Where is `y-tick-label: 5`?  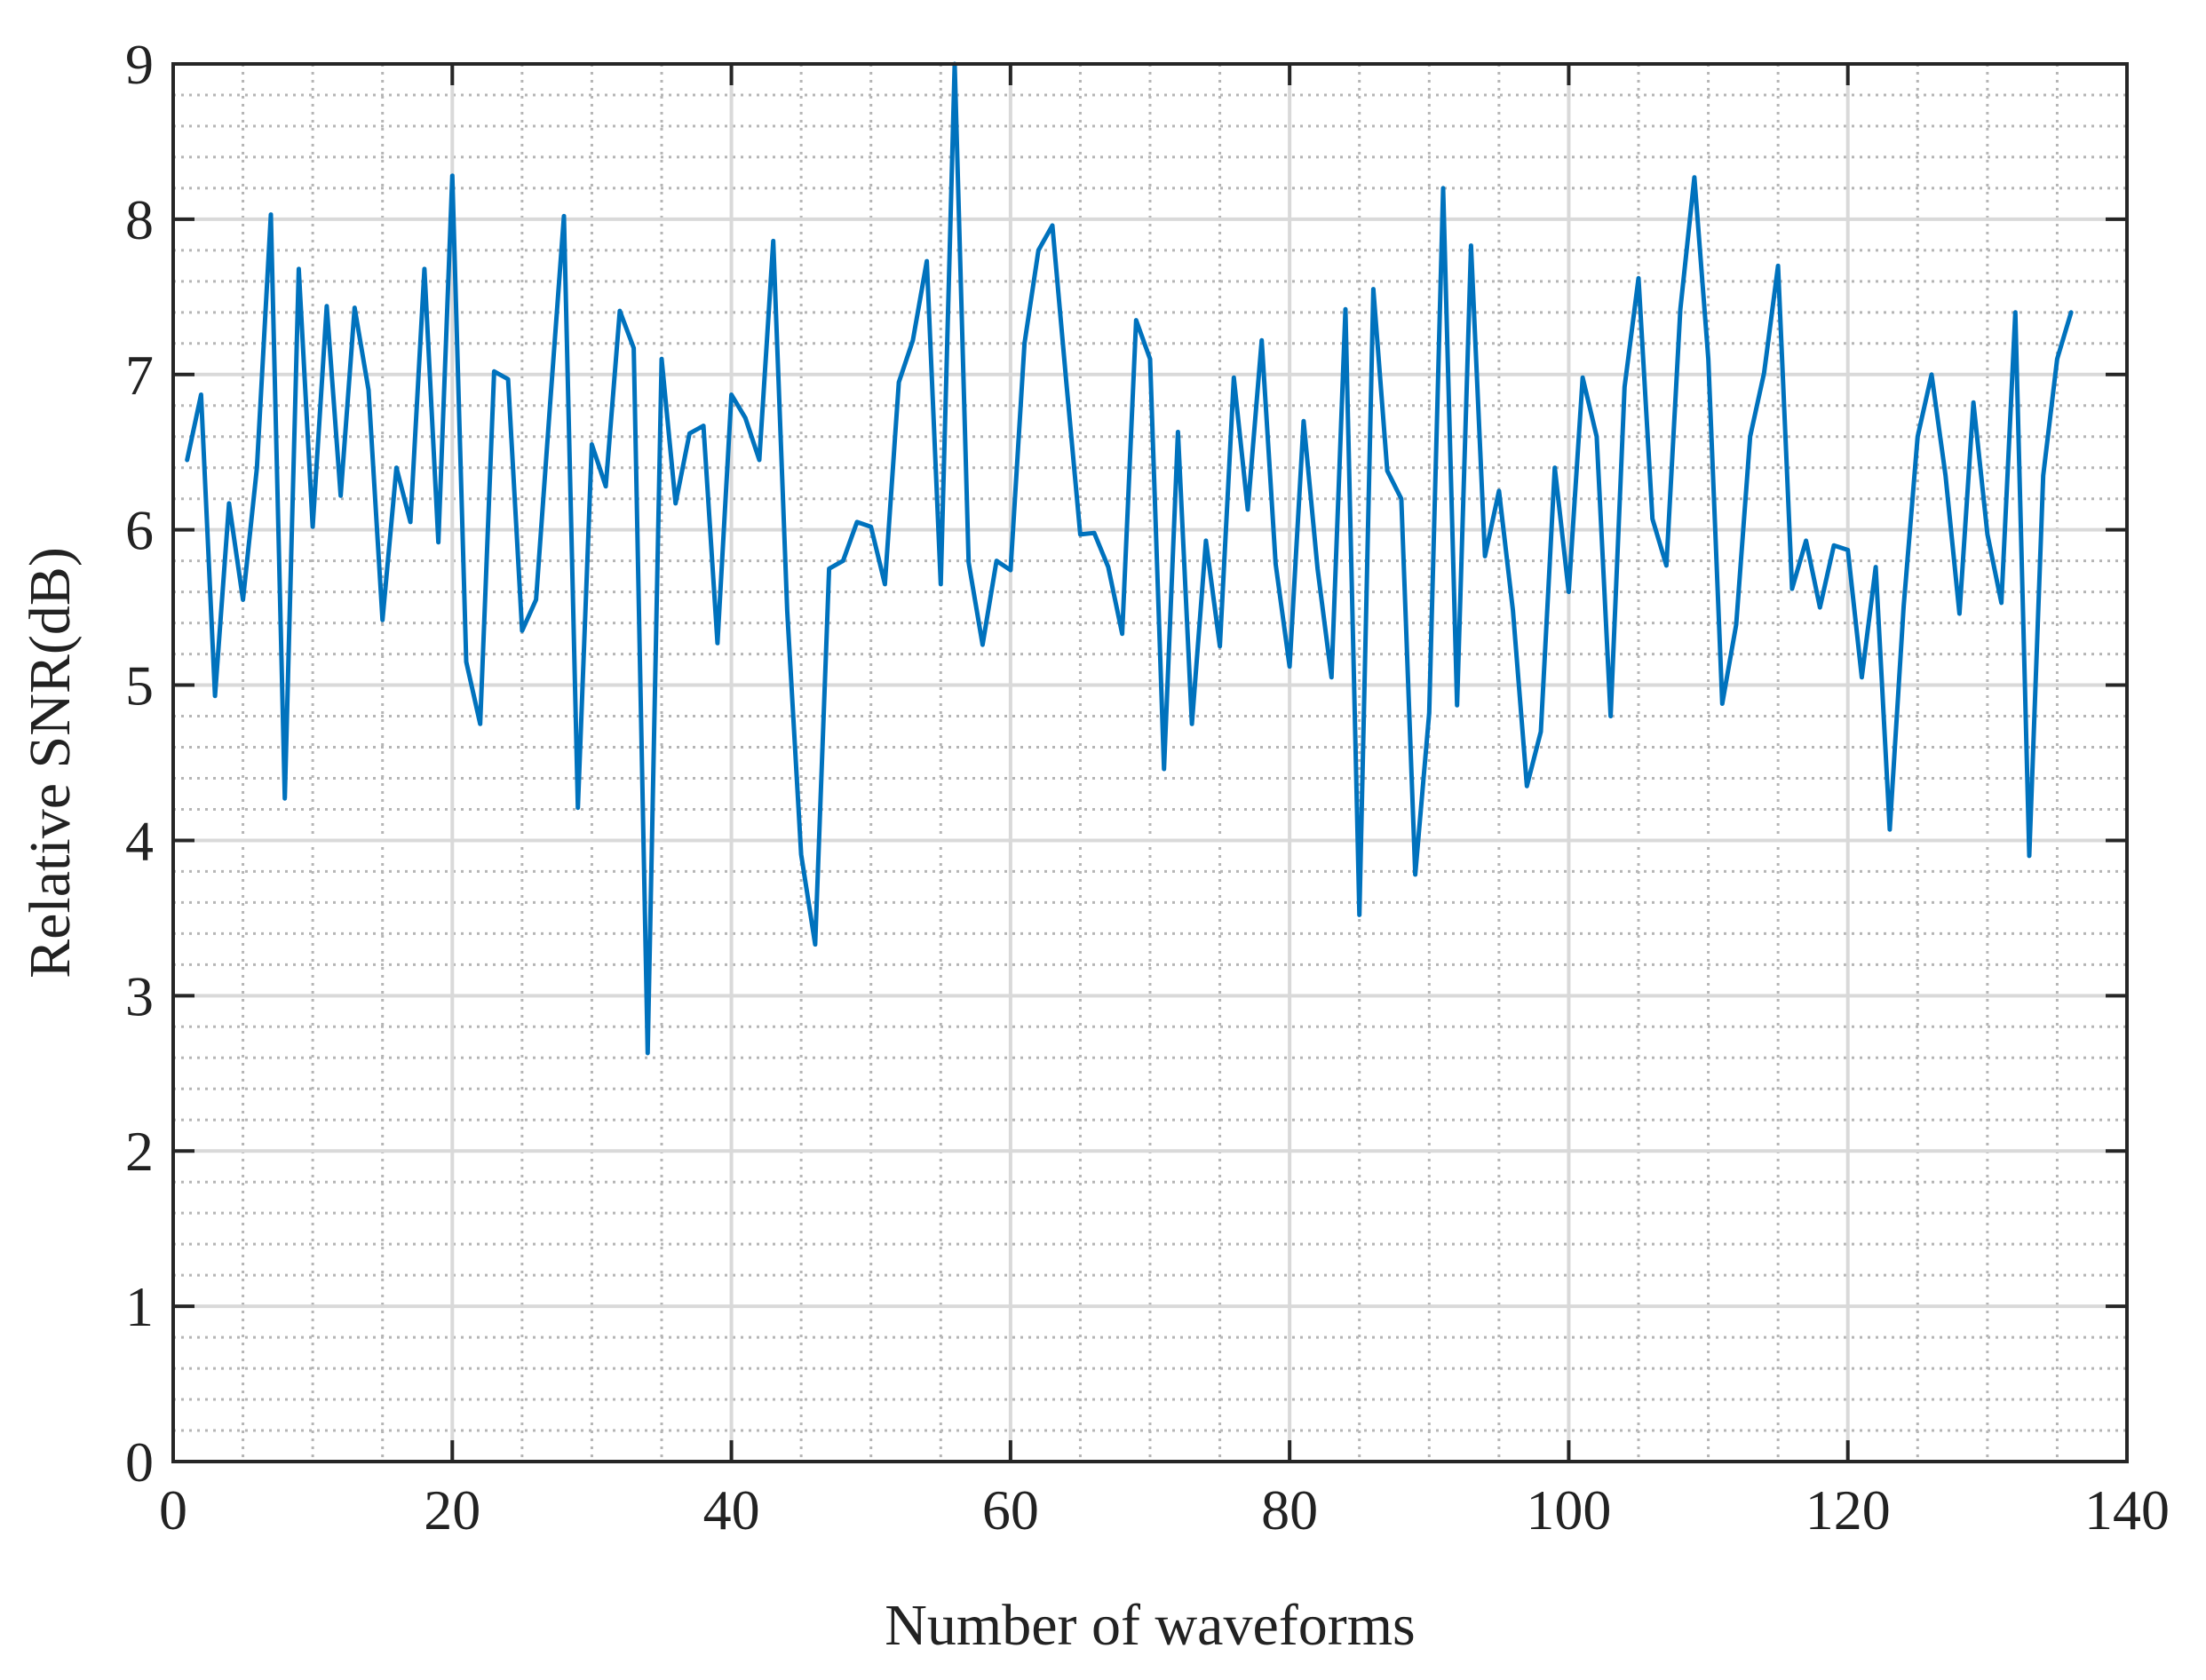
y-tick-label: 5 is located at coordinates (139, 685).